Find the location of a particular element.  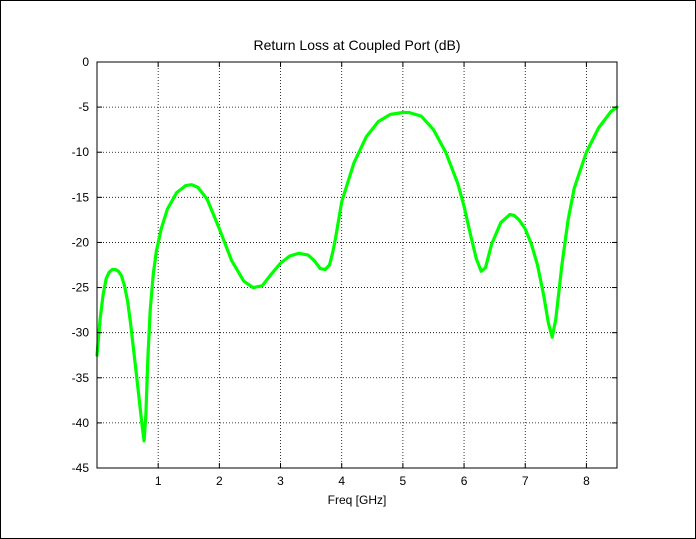

y-tick-label: -25 is located at coordinates (81, 288).